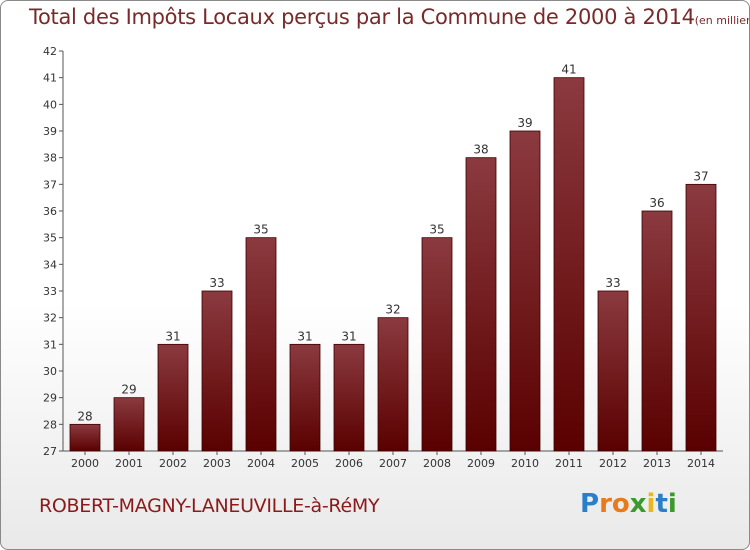 The image size is (750, 550). What do you see at coordinates (209, 506) in the screenshot?
I see `commune-name: ROBERT-MAGNY-LANEUVILLE-à-RéMY` at bounding box center [209, 506].